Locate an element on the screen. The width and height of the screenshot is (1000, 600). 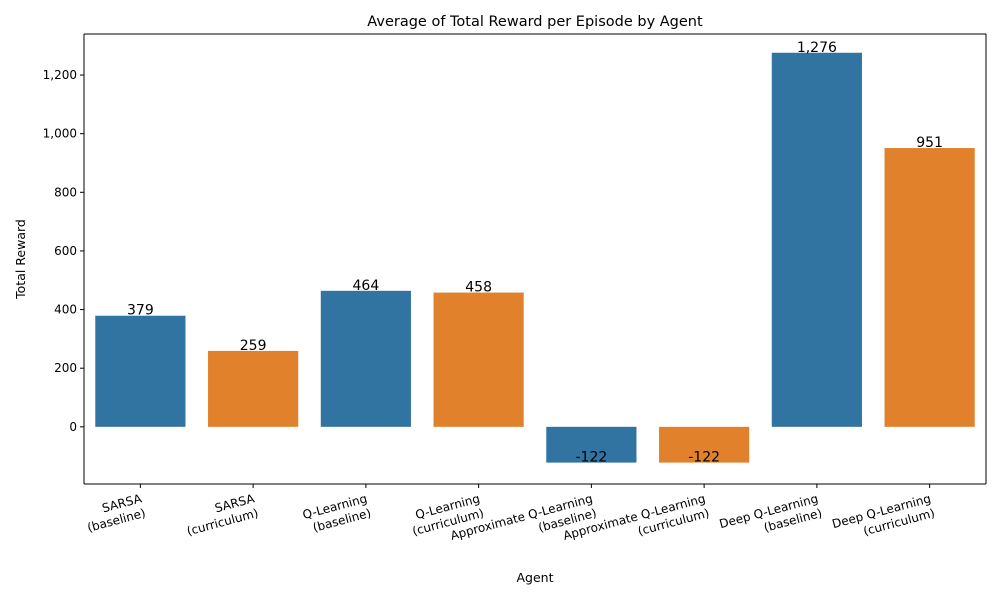
data-label: 951 is located at coordinates (929, 143).